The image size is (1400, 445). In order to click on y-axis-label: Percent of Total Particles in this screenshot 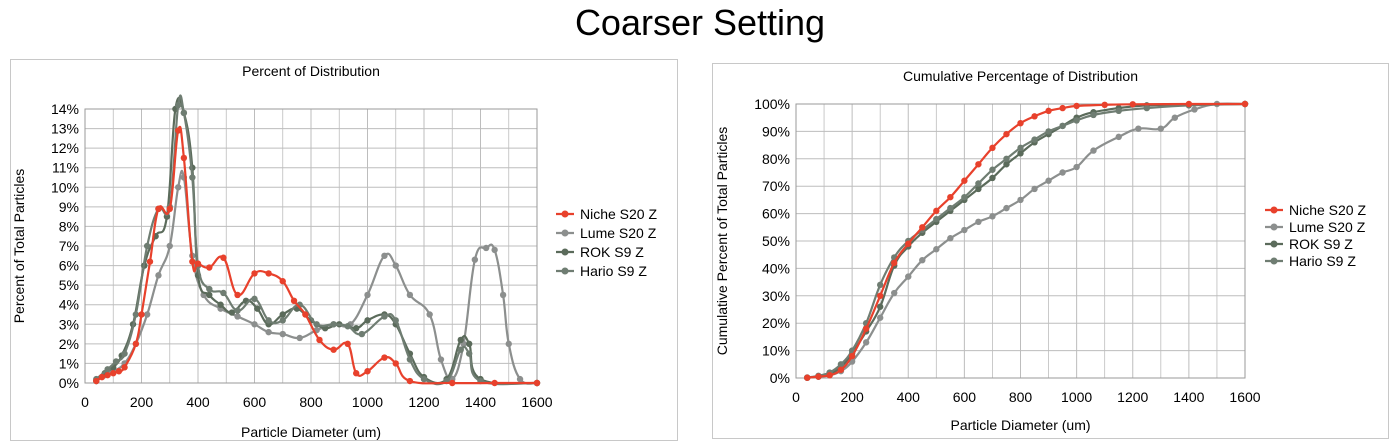, I will do `click(19, 246)`.